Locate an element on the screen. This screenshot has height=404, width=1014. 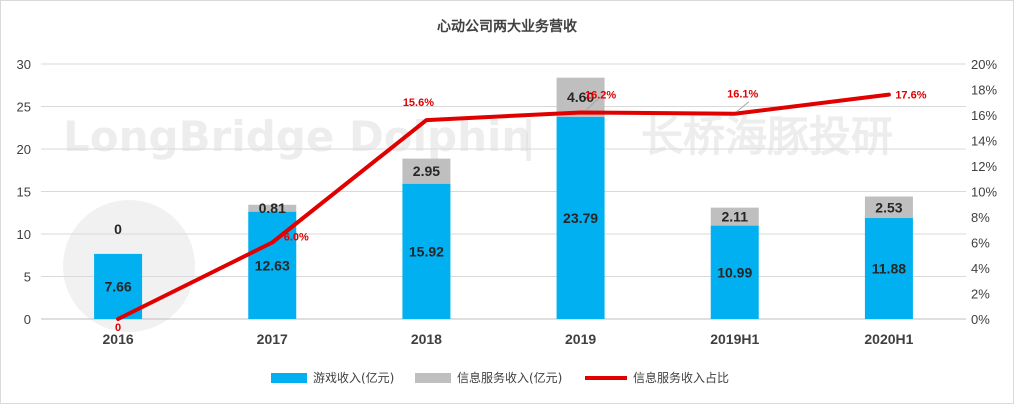
right-tick-label: 18% is located at coordinates (984, 90).